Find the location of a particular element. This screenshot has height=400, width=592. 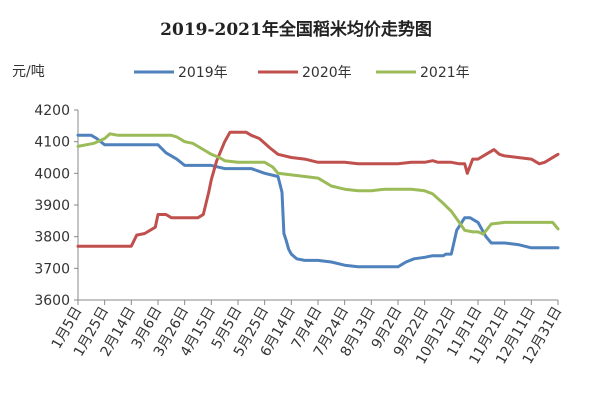

y-axis: 3600 3700 3800 3900 4000 4100 4200 is located at coordinates (56, 206).